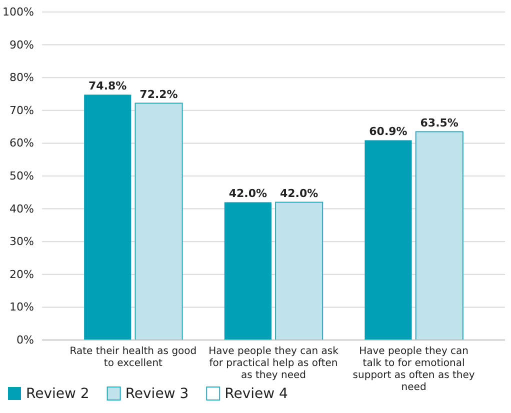 This screenshot has width=511, height=413. I want to click on y-tick-label: 100%, so click(18, 12).